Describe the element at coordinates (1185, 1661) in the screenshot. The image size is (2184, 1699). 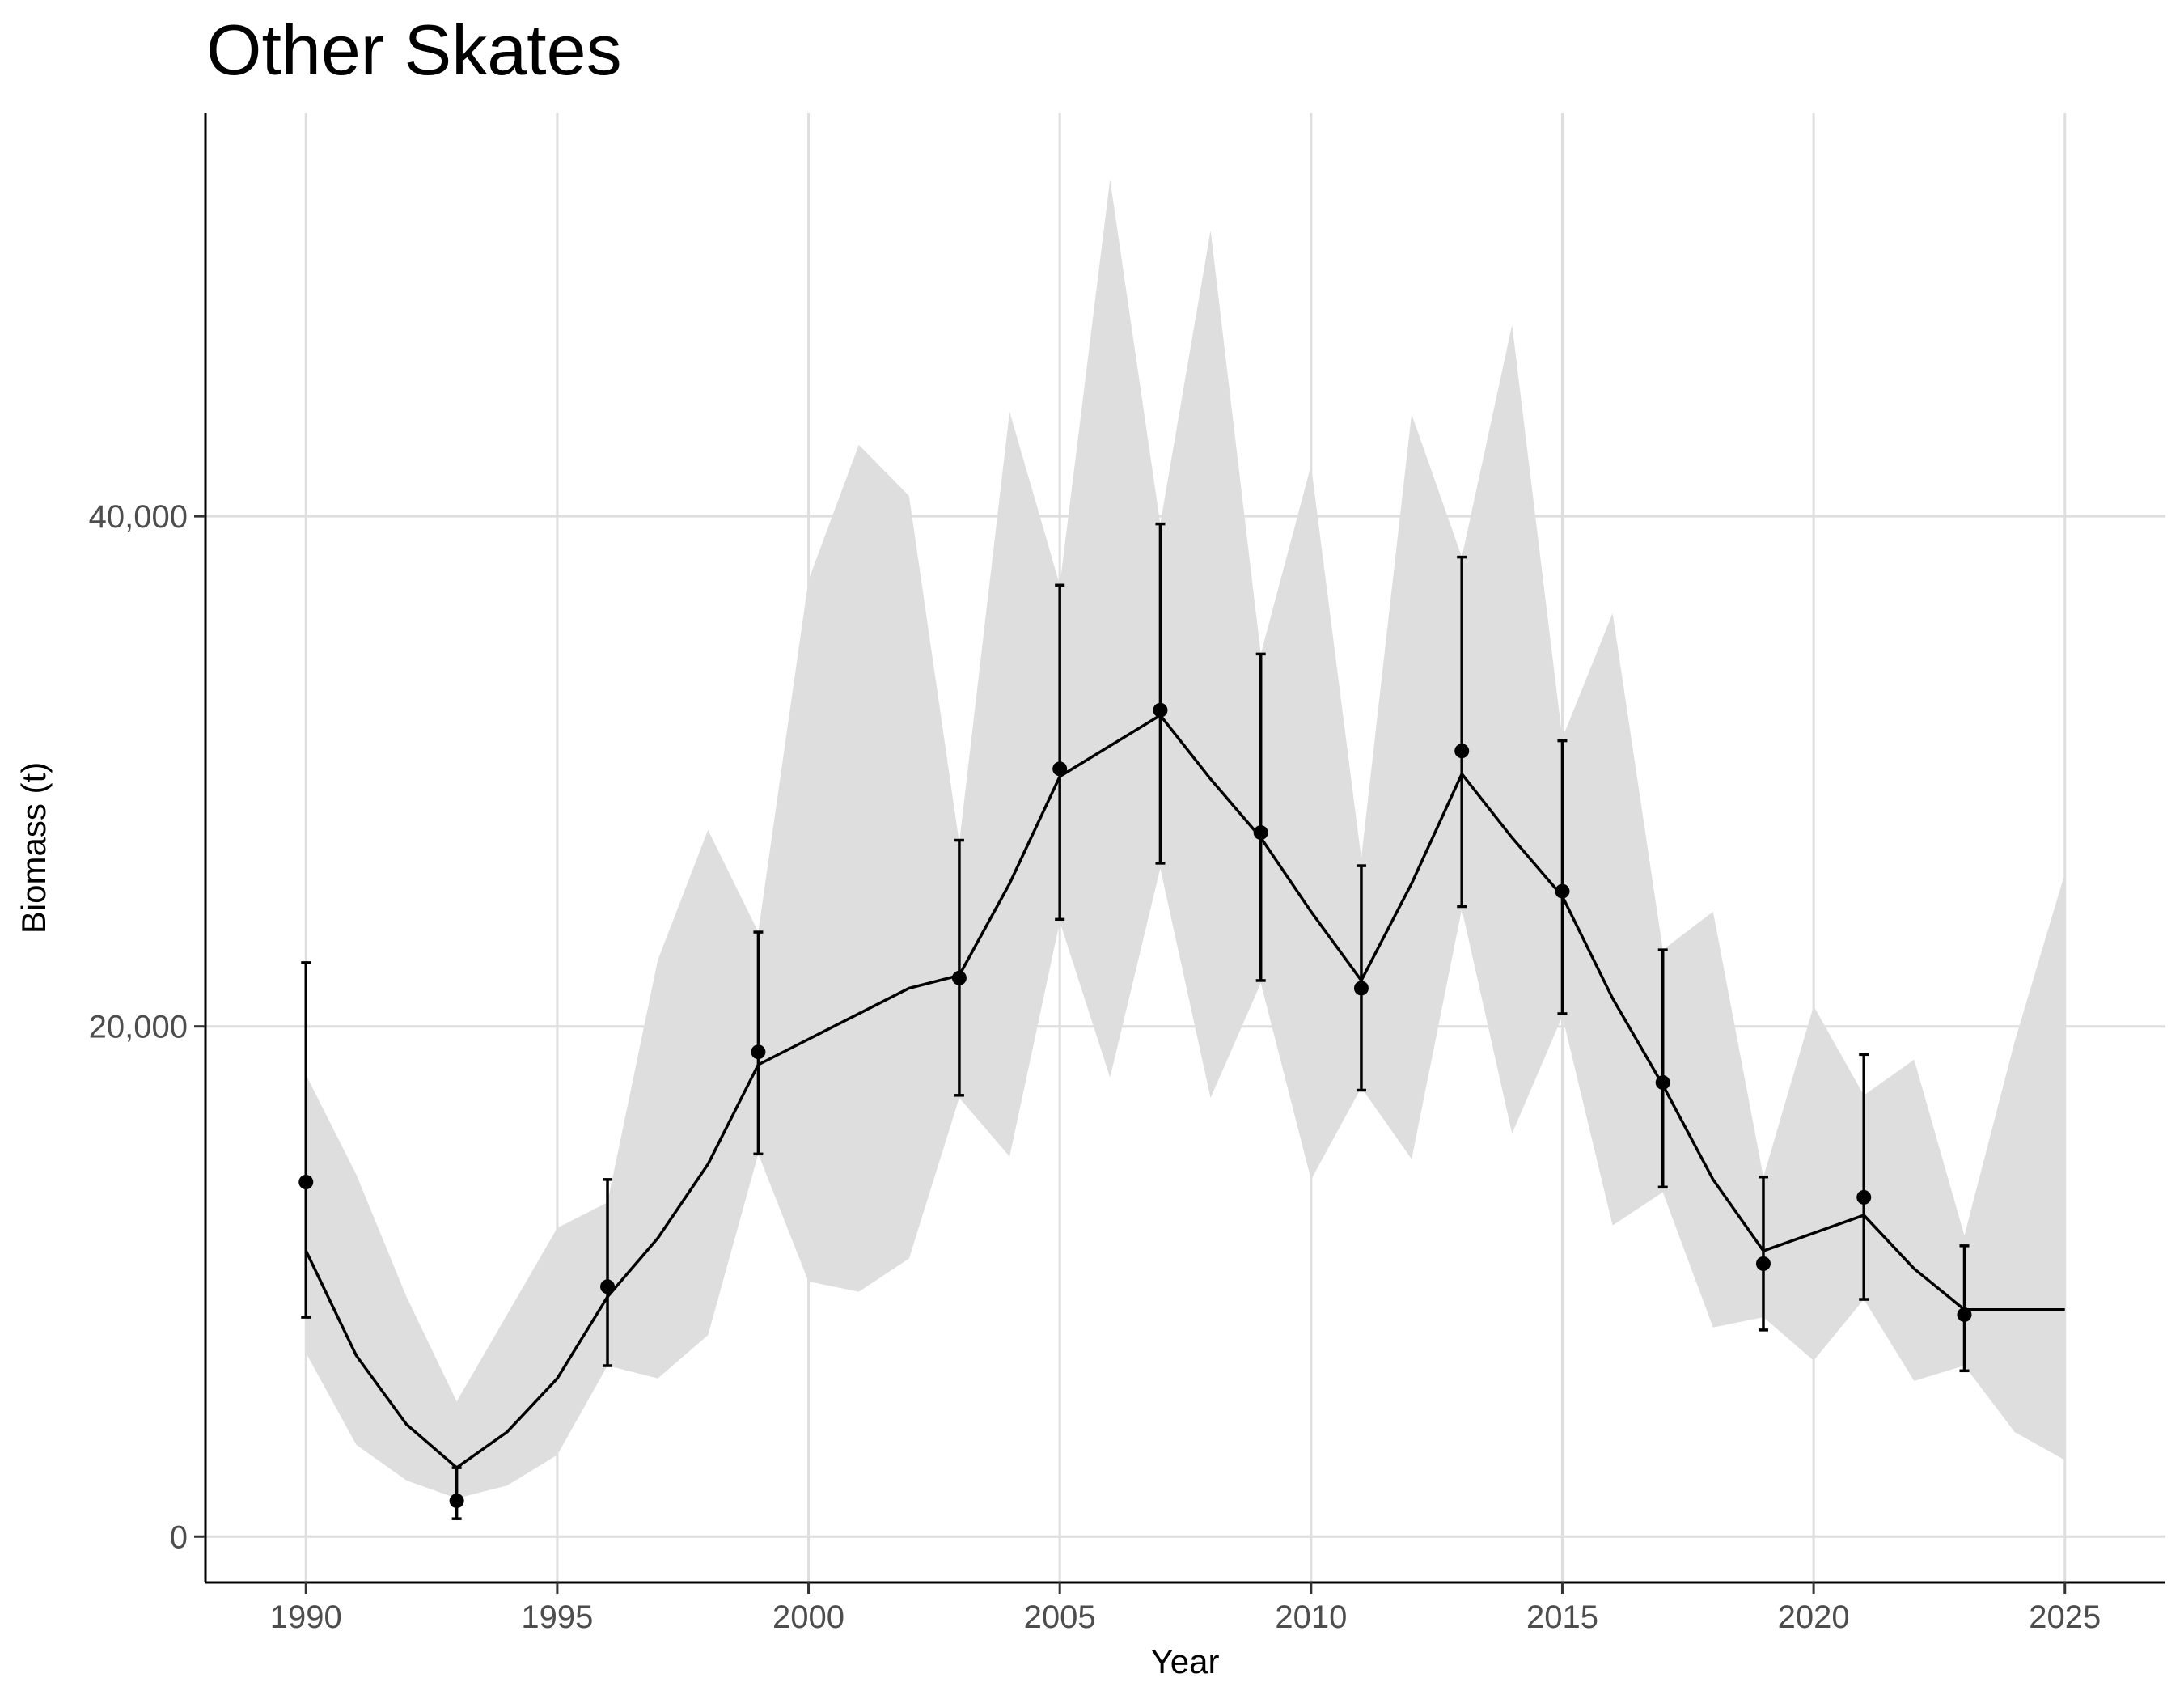
I see `x-axis-title: Year` at that location.